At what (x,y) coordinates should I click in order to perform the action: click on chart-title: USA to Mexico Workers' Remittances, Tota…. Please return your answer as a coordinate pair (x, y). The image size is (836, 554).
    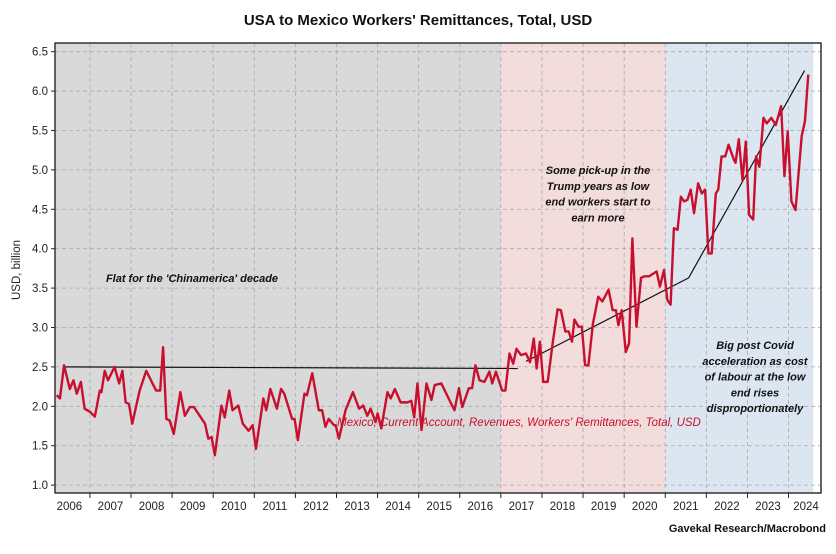
    Looking at the image, I should click on (418, 20).